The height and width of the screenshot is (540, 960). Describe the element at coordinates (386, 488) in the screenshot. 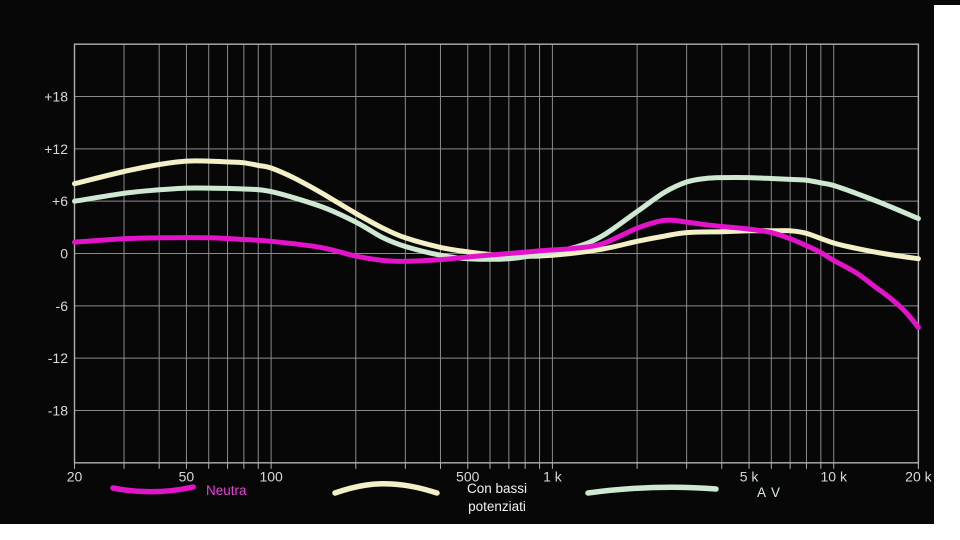

I see `legend-swatch-con-bassi` at that location.